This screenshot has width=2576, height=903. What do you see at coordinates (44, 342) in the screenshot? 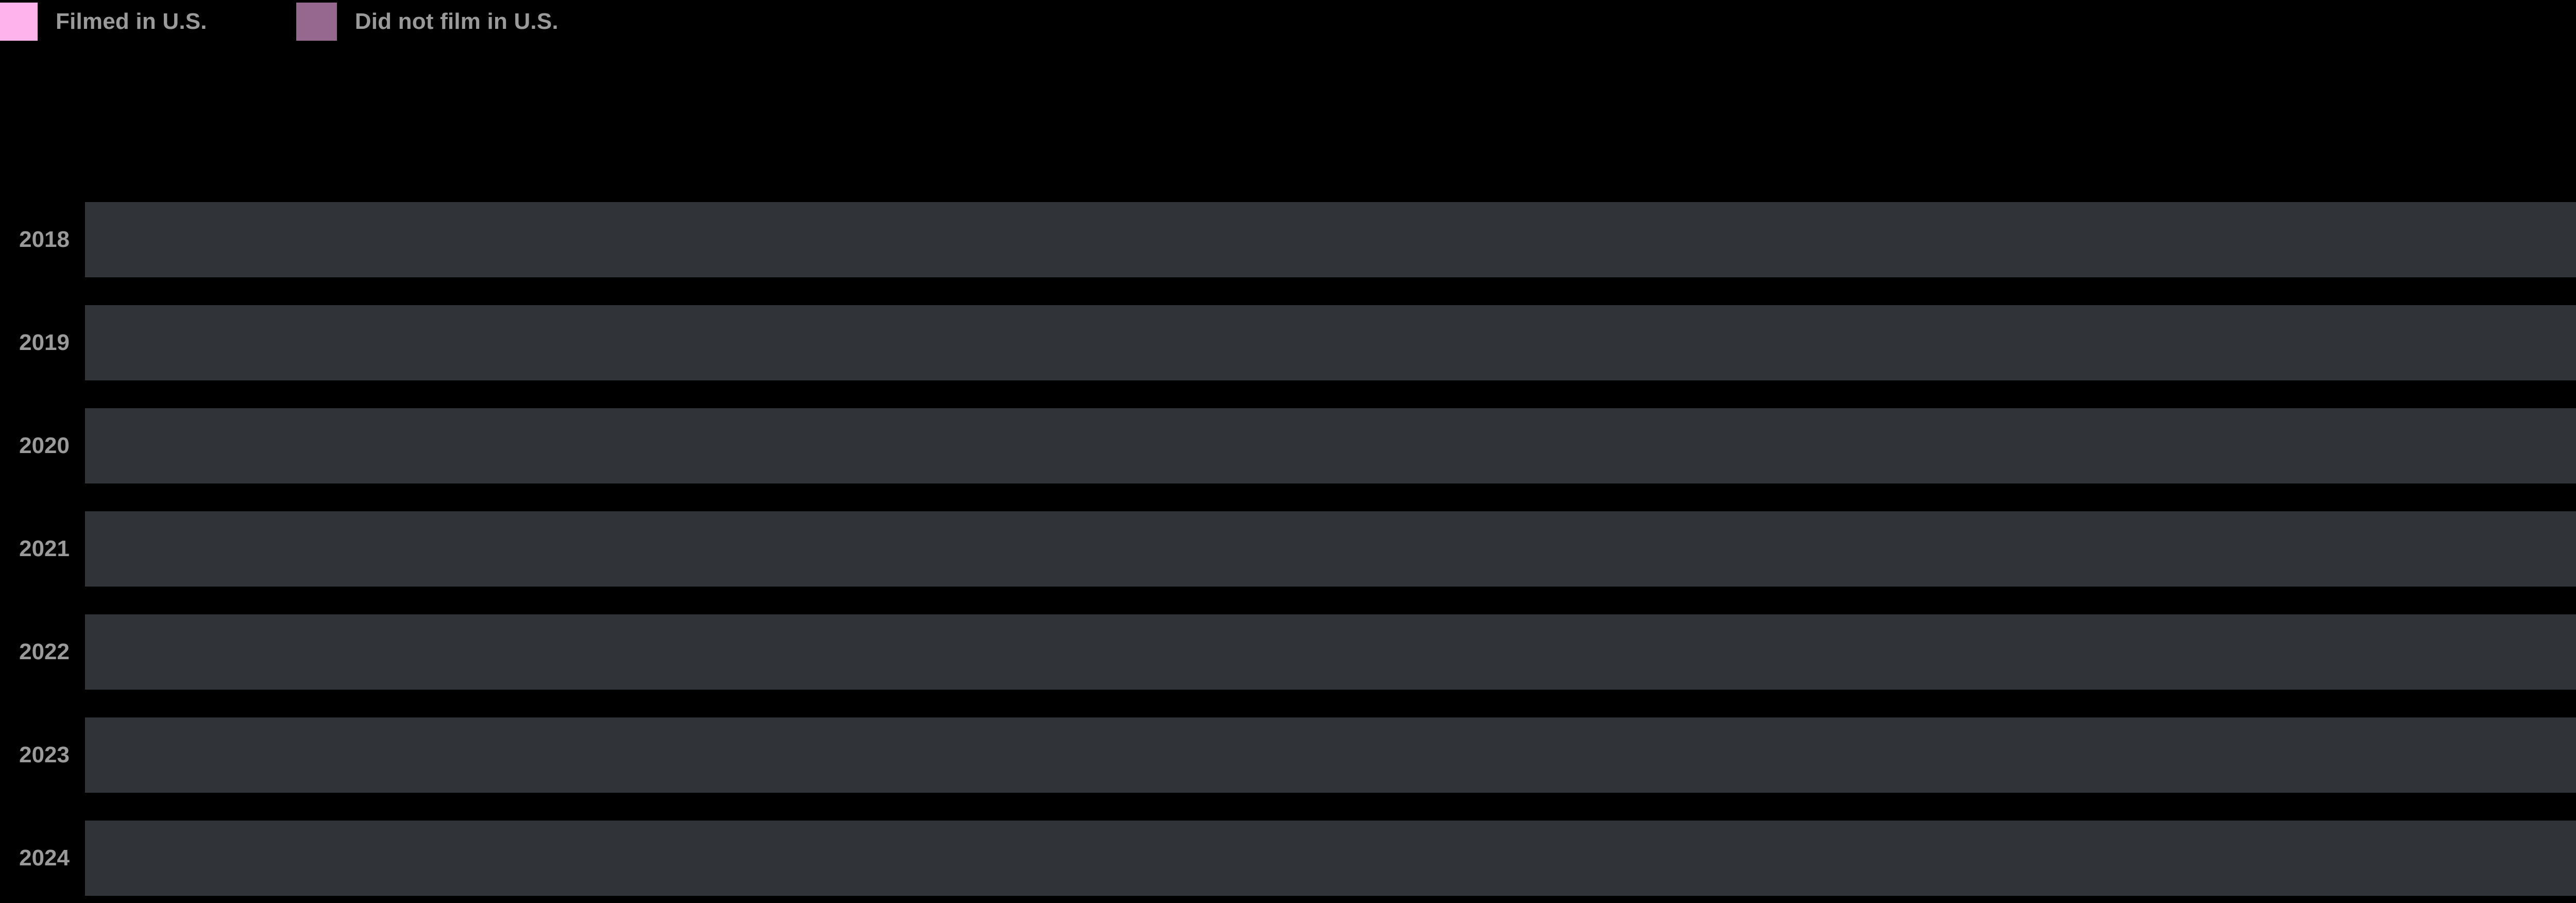
I see `bar-row-year-label: 2019` at bounding box center [44, 342].